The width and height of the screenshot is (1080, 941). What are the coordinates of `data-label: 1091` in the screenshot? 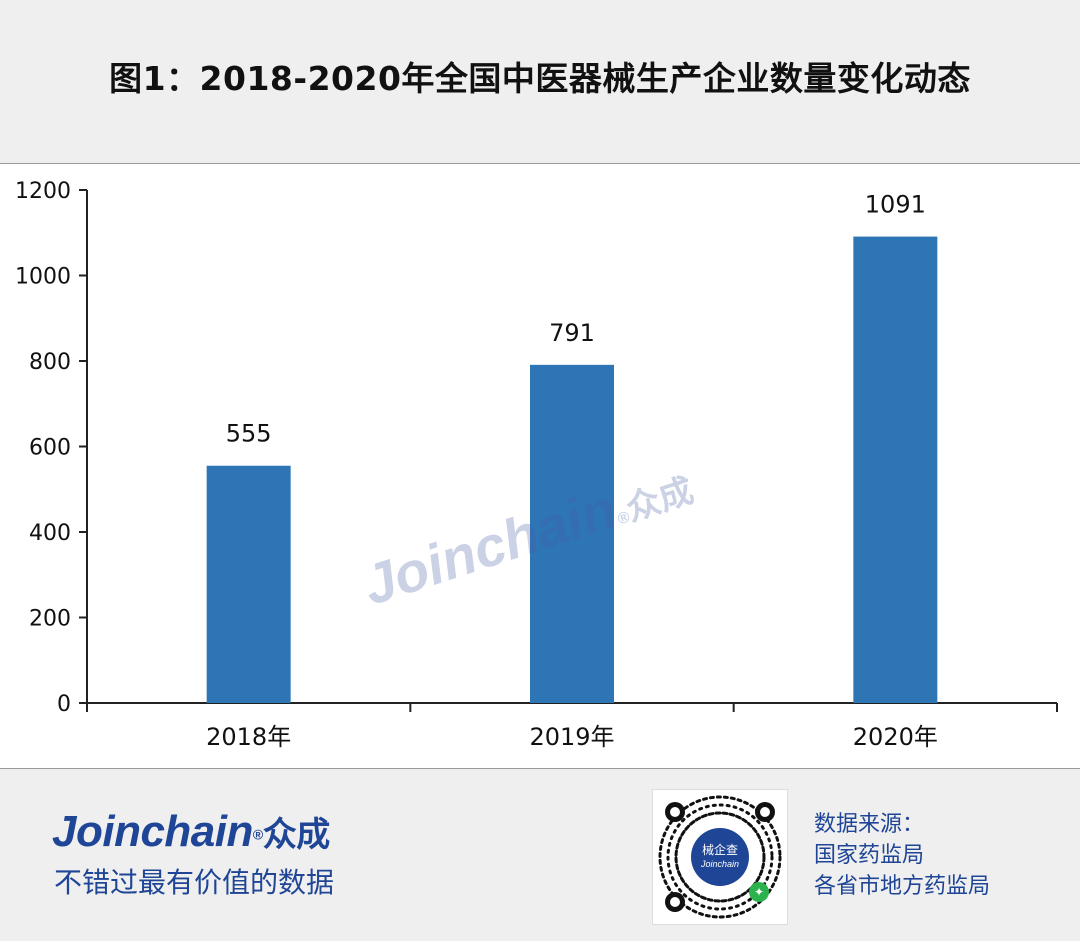 It's located at (895, 205).